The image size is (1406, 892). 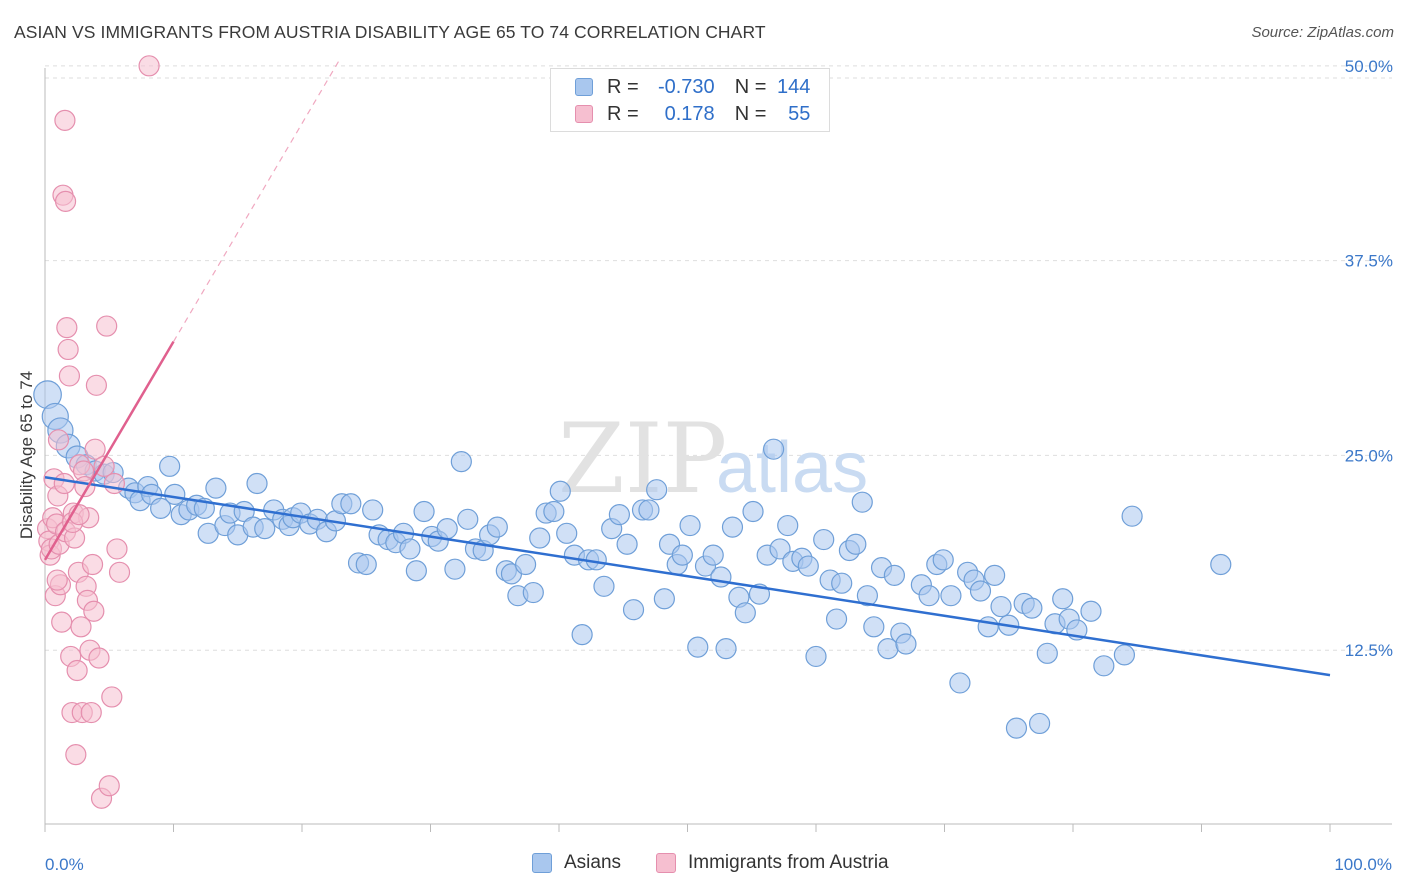 What do you see at coordinates (642, 459) in the screenshot?
I see `watermark-zip: ZIP` at bounding box center [642, 459].